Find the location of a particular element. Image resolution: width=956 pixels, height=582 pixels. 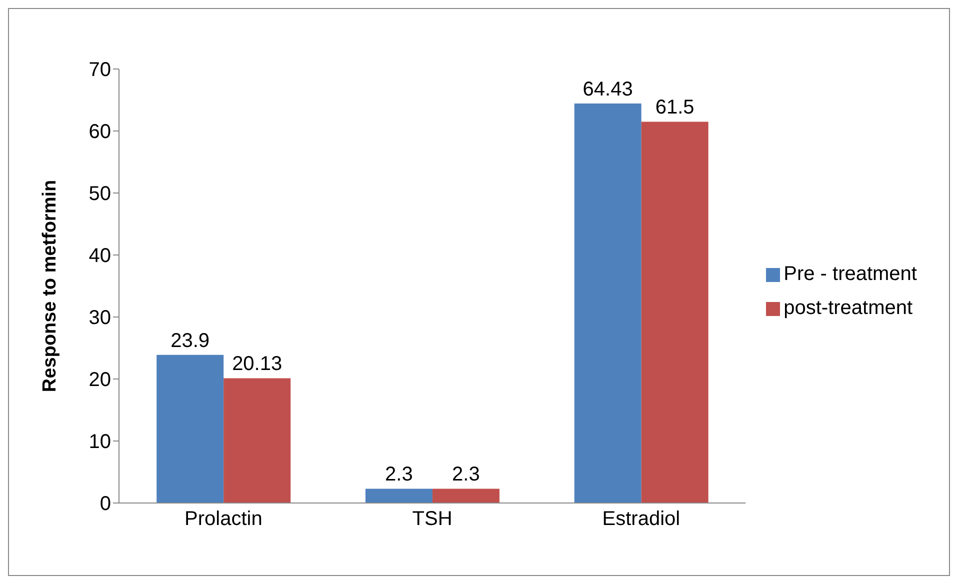

y-tick-label: 0 is located at coordinates (105, 504).